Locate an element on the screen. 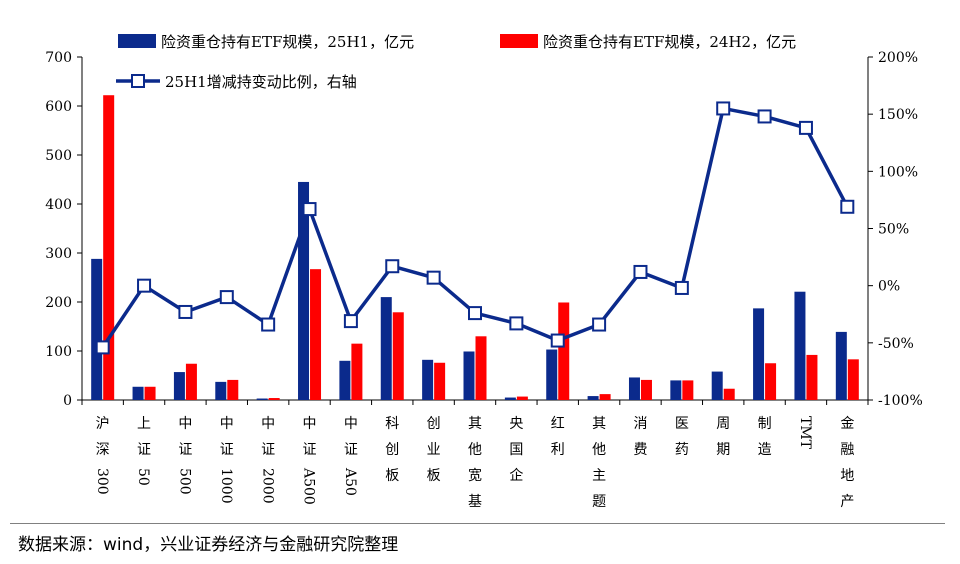 The width and height of the screenshot is (960, 564). left-tick-label: 400 is located at coordinates (58, 205).